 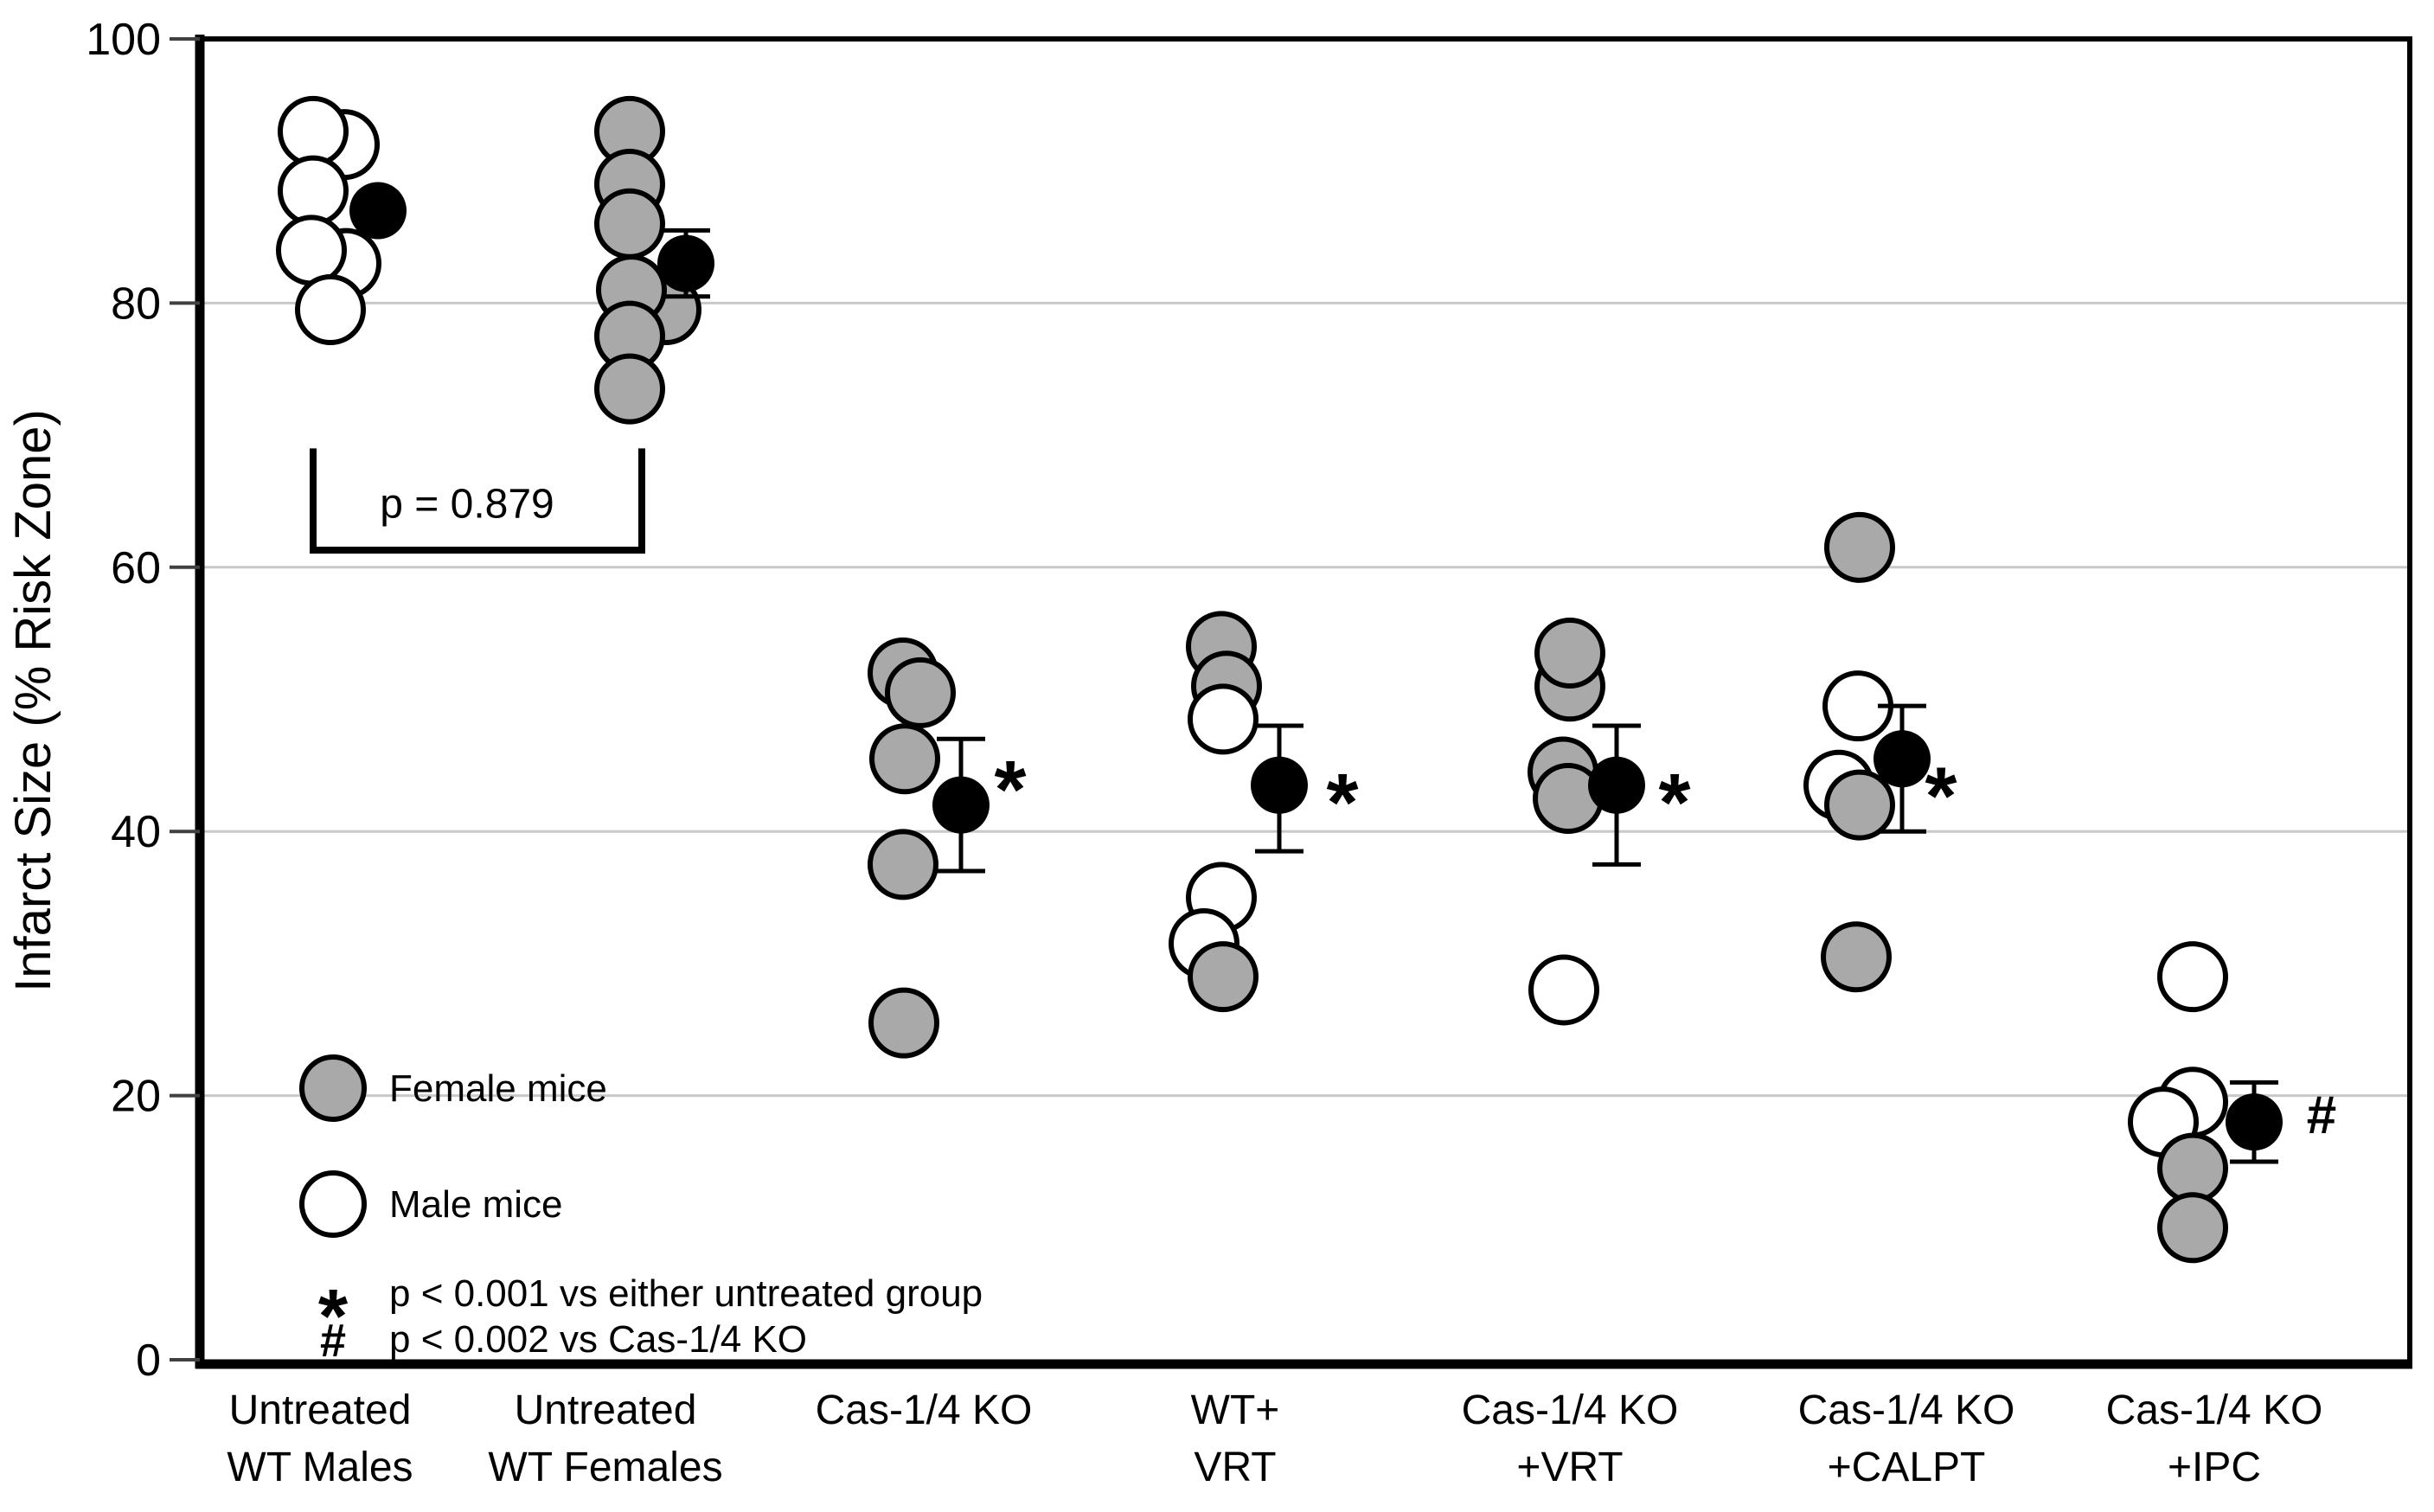 What do you see at coordinates (1235, 1410) in the screenshot?
I see `x-category-label-line1: WT+` at bounding box center [1235, 1410].